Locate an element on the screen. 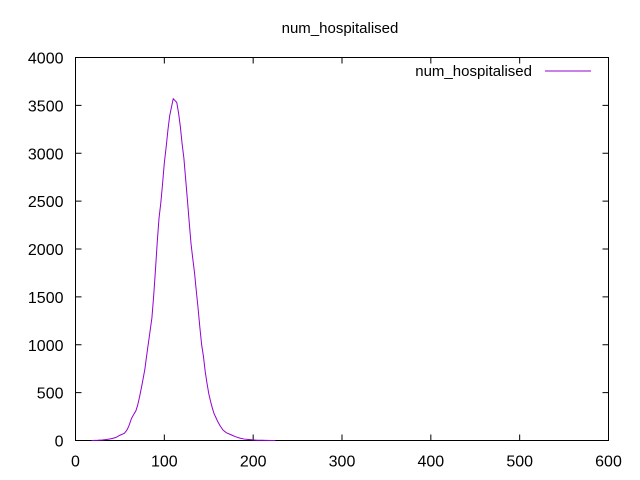 The height and width of the screenshot is (480, 640). legend: num_hospitalised is located at coordinates (503, 71).